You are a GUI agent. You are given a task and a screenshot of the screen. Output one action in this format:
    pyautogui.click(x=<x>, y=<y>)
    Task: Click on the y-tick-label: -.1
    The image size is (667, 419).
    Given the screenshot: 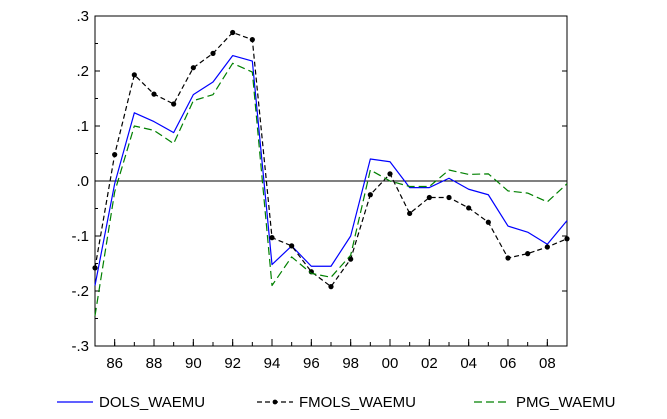 What is the action you would take?
    pyautogui.click(x=80, y=236)
    